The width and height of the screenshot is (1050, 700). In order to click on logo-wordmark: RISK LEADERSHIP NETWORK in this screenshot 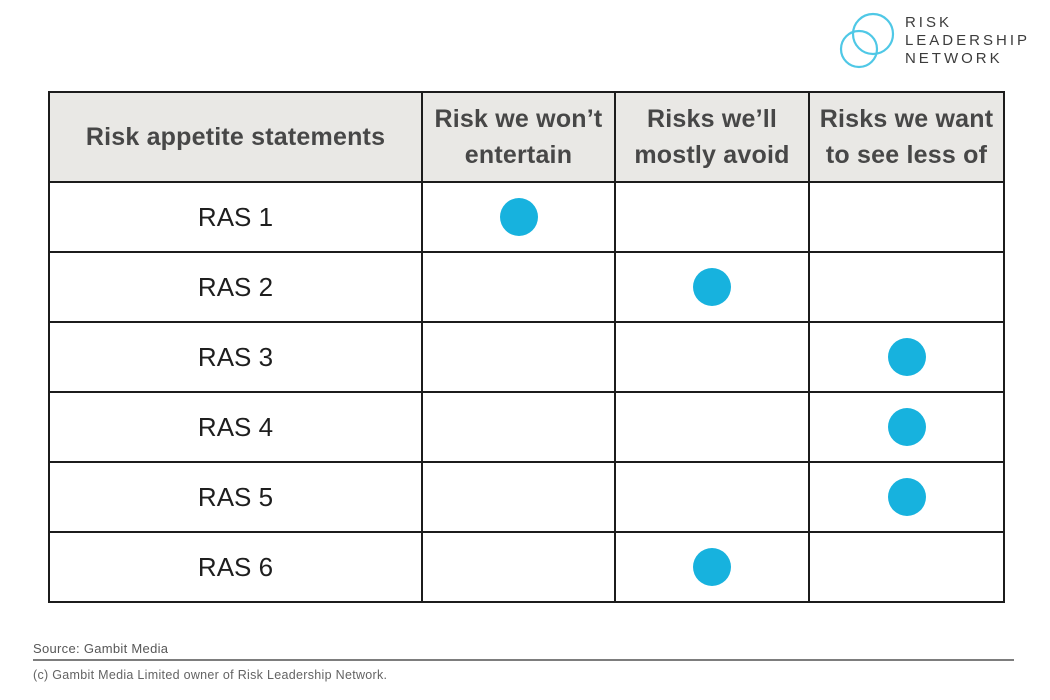, I will do `click(967, 41)`.